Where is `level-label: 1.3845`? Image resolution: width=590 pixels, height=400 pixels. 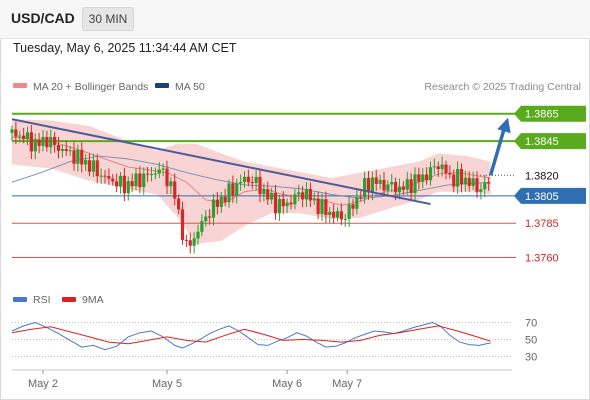 level-label: 1.3845 is located at coordinates (542, 142).